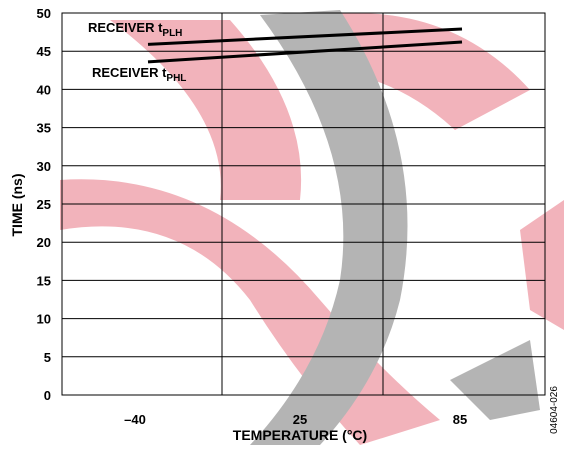  What do you see at coordinates (300, 435) in the screenshot?
I see `x-axis-label: TEMPERATURE (°C)` at bounding box center [300, 435].